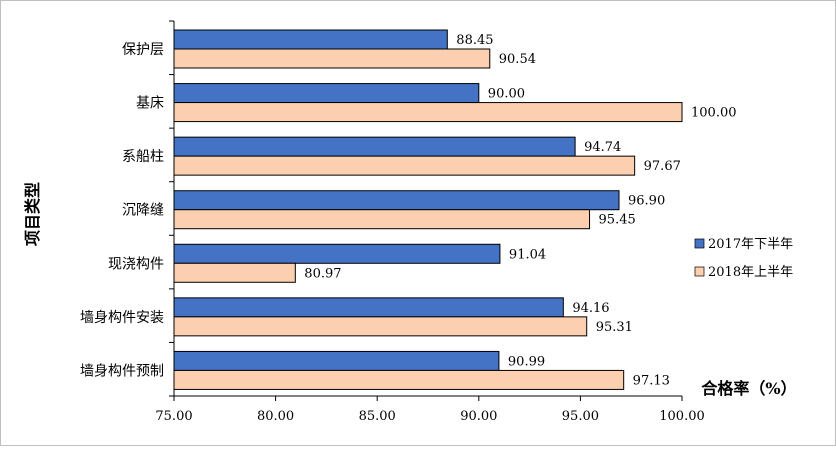  What do you see at coordinates (136, 264) in the screenshot?
I see `category-label-5: 现浇构件` at bounding box center [136, 264].